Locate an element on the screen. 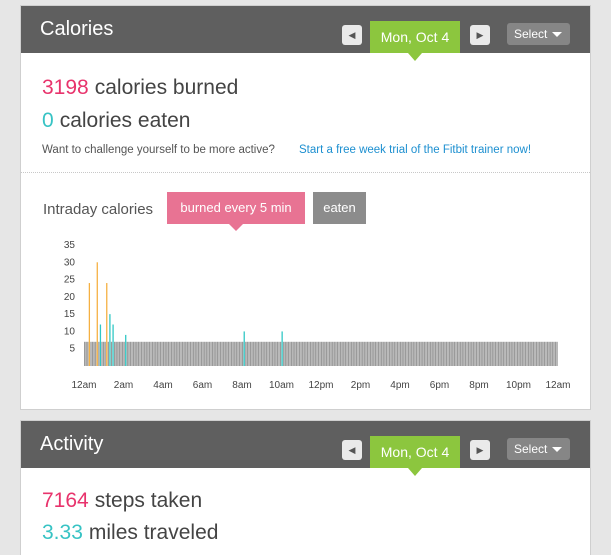  x-tick-label: 4am is located at coordinates (162, 385).